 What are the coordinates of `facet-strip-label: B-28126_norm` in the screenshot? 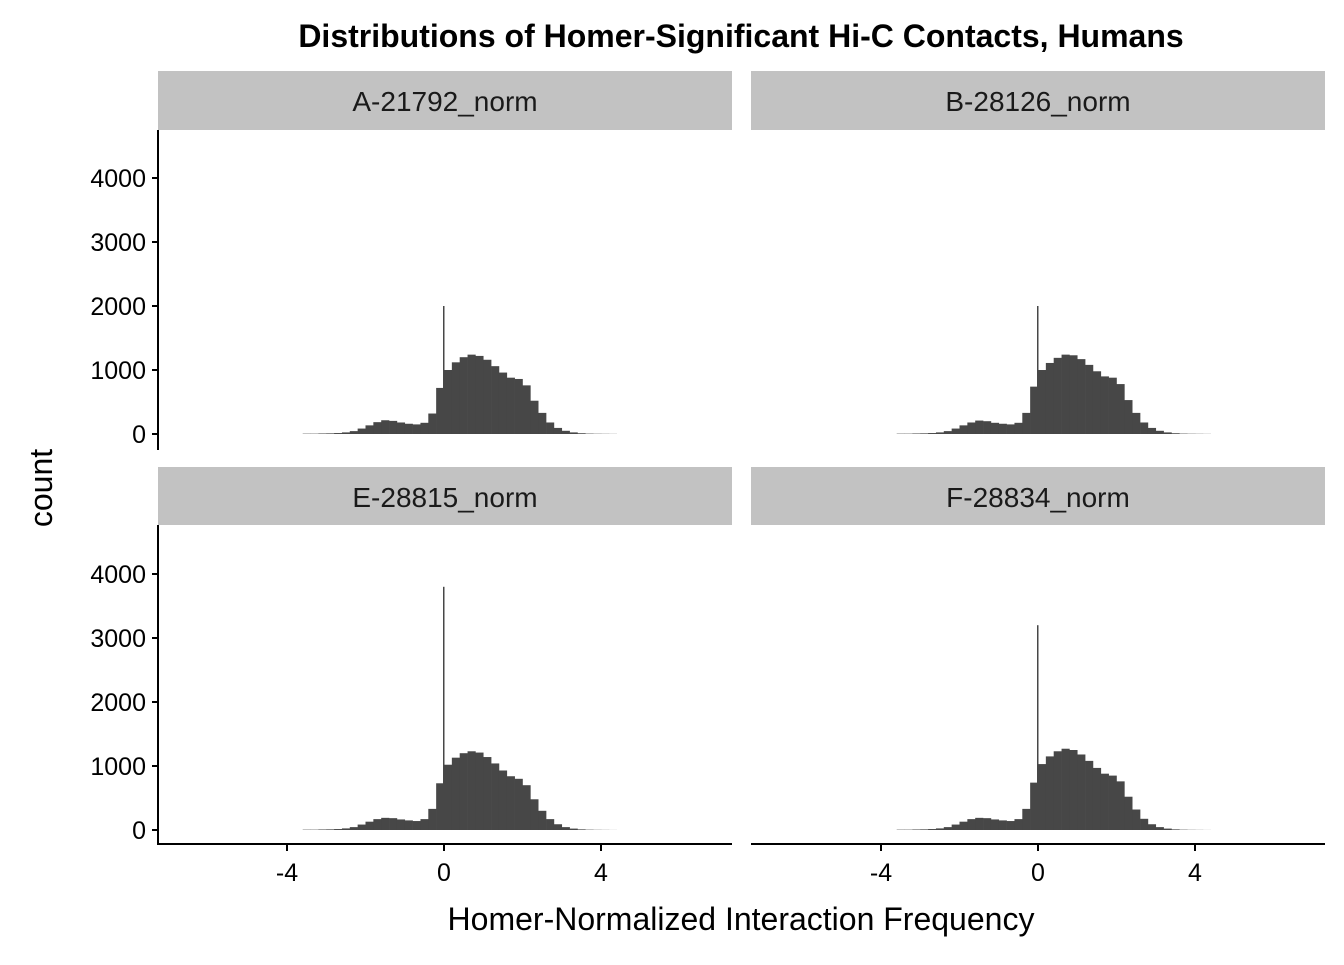 It's located at (1037, 101).